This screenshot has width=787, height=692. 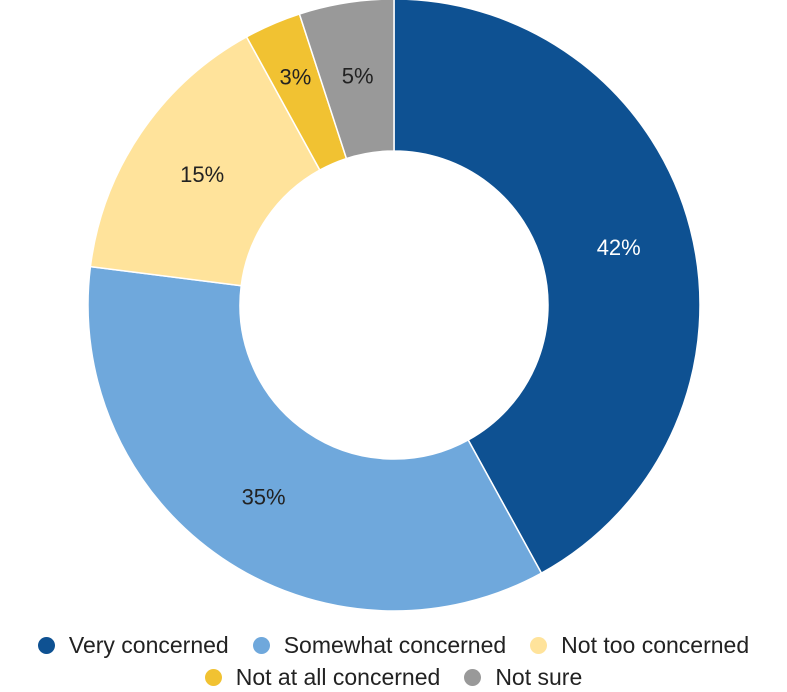 What do you see at coordinates (619, 247) in the screenshot?
I see `data-label-very-concerned: 42%` at bounding box center [619, 247].